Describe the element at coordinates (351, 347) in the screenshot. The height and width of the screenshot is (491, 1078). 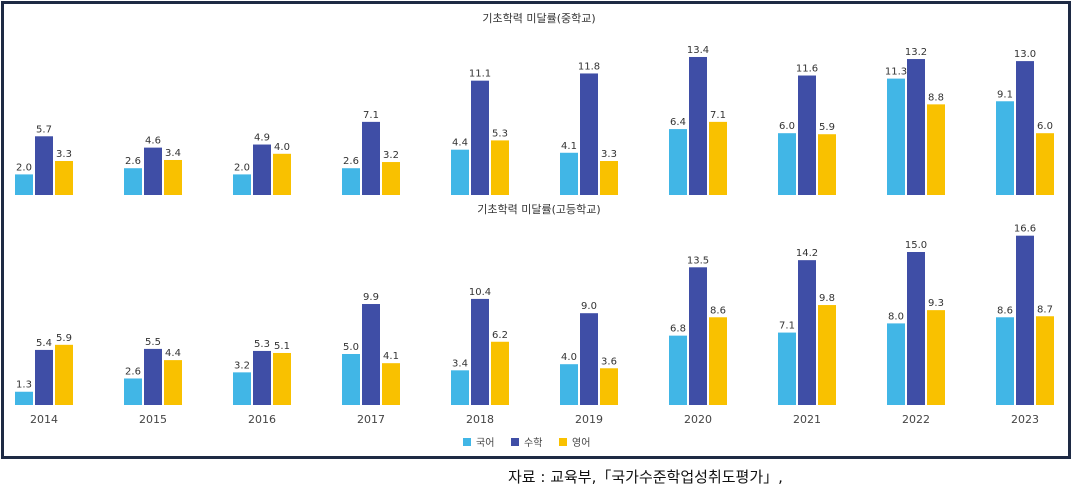
I see `data-label-2017-0: 5.0` at that location.